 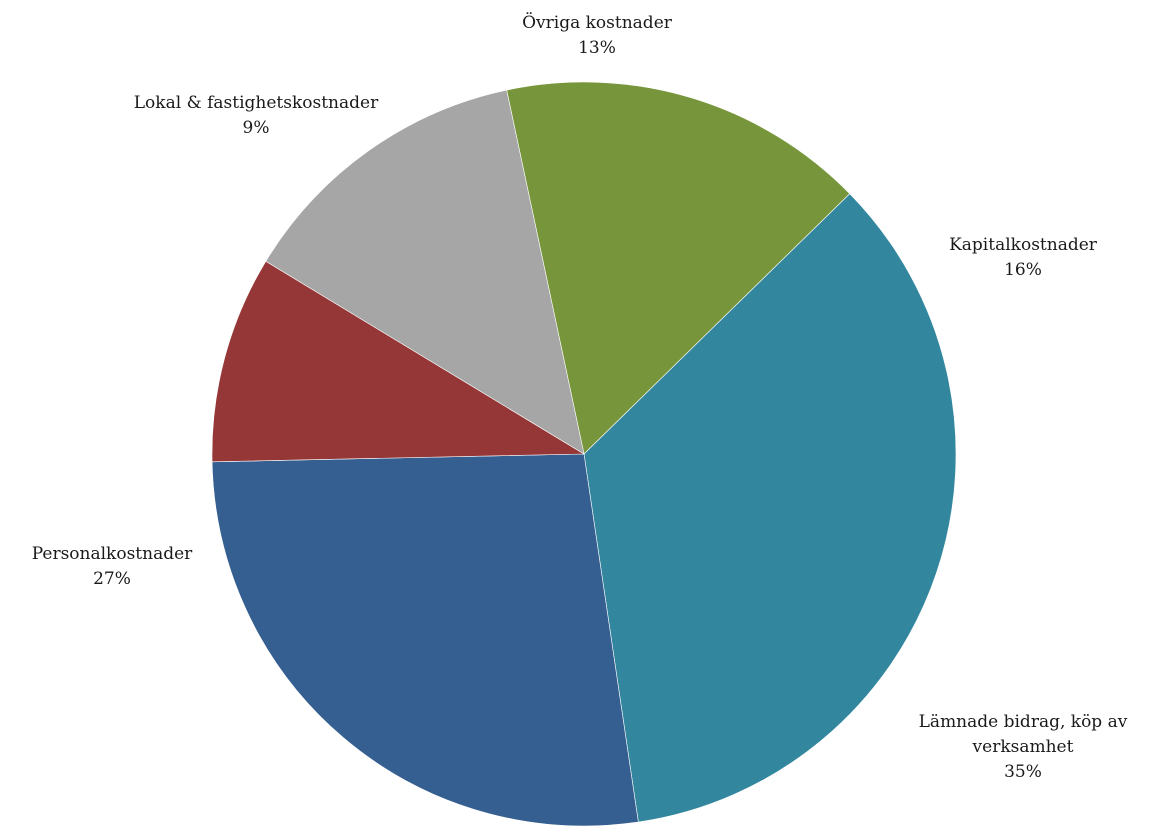 I want to click on pie-label-percent: 27%, so click(x=112, y=579).